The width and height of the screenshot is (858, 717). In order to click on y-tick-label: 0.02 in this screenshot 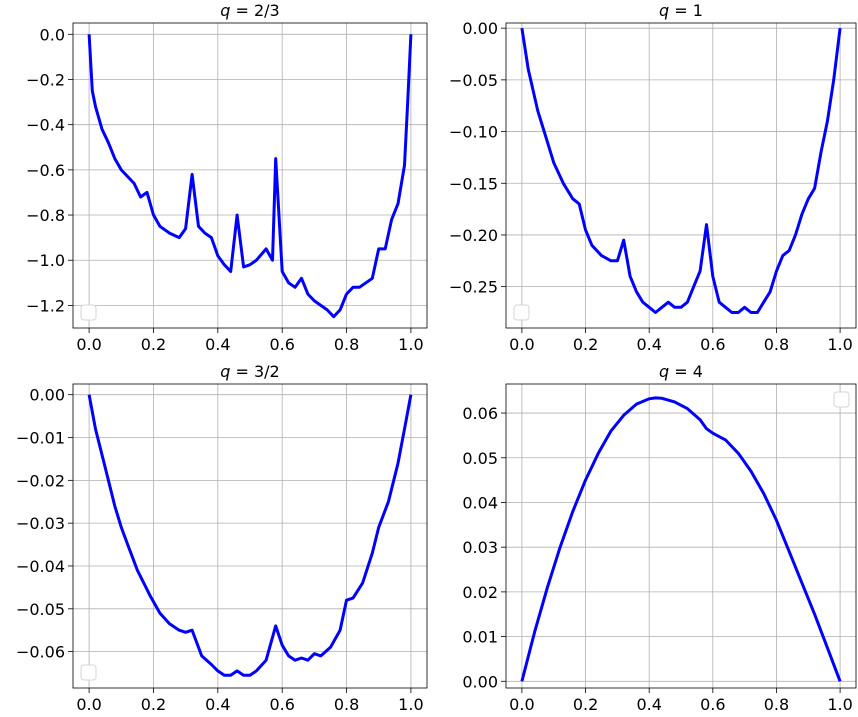, I will do `click(480, 592)`.